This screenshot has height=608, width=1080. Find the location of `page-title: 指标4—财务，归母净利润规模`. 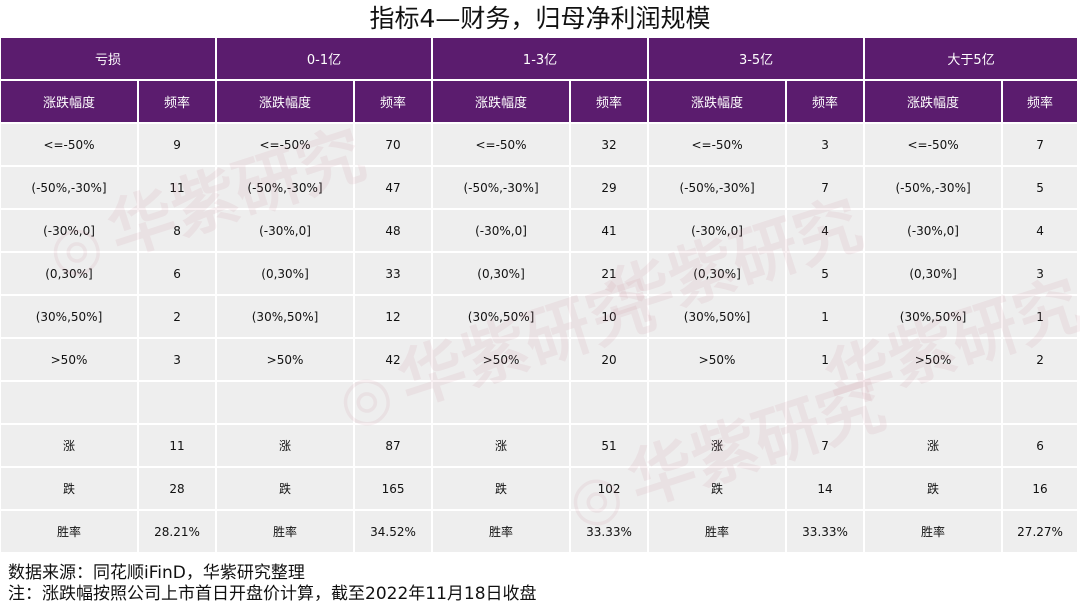

page-title: 指标4—财务，归母净利润规模 is located at coordinates (540, 18).